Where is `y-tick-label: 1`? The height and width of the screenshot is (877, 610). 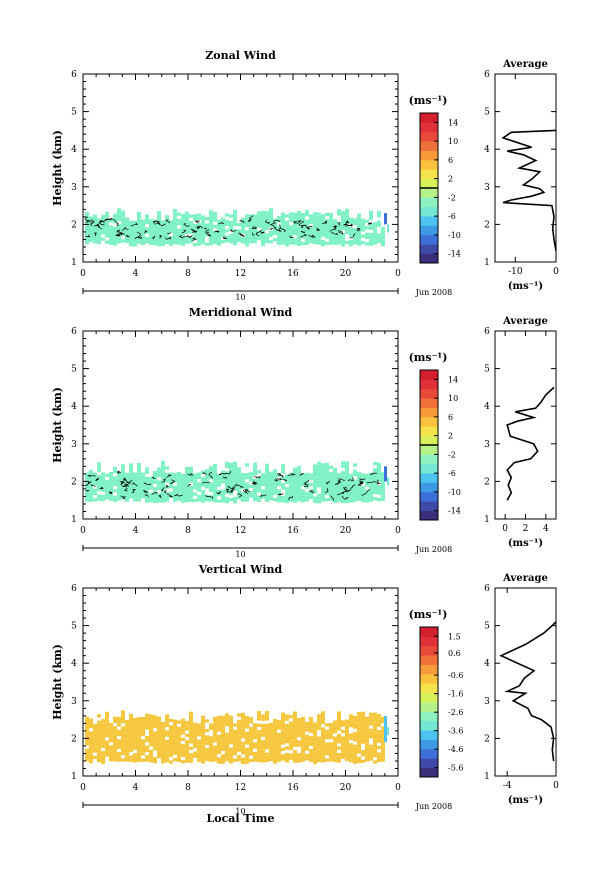
y-tick-label: 1 is located at coordinates (74, 777).